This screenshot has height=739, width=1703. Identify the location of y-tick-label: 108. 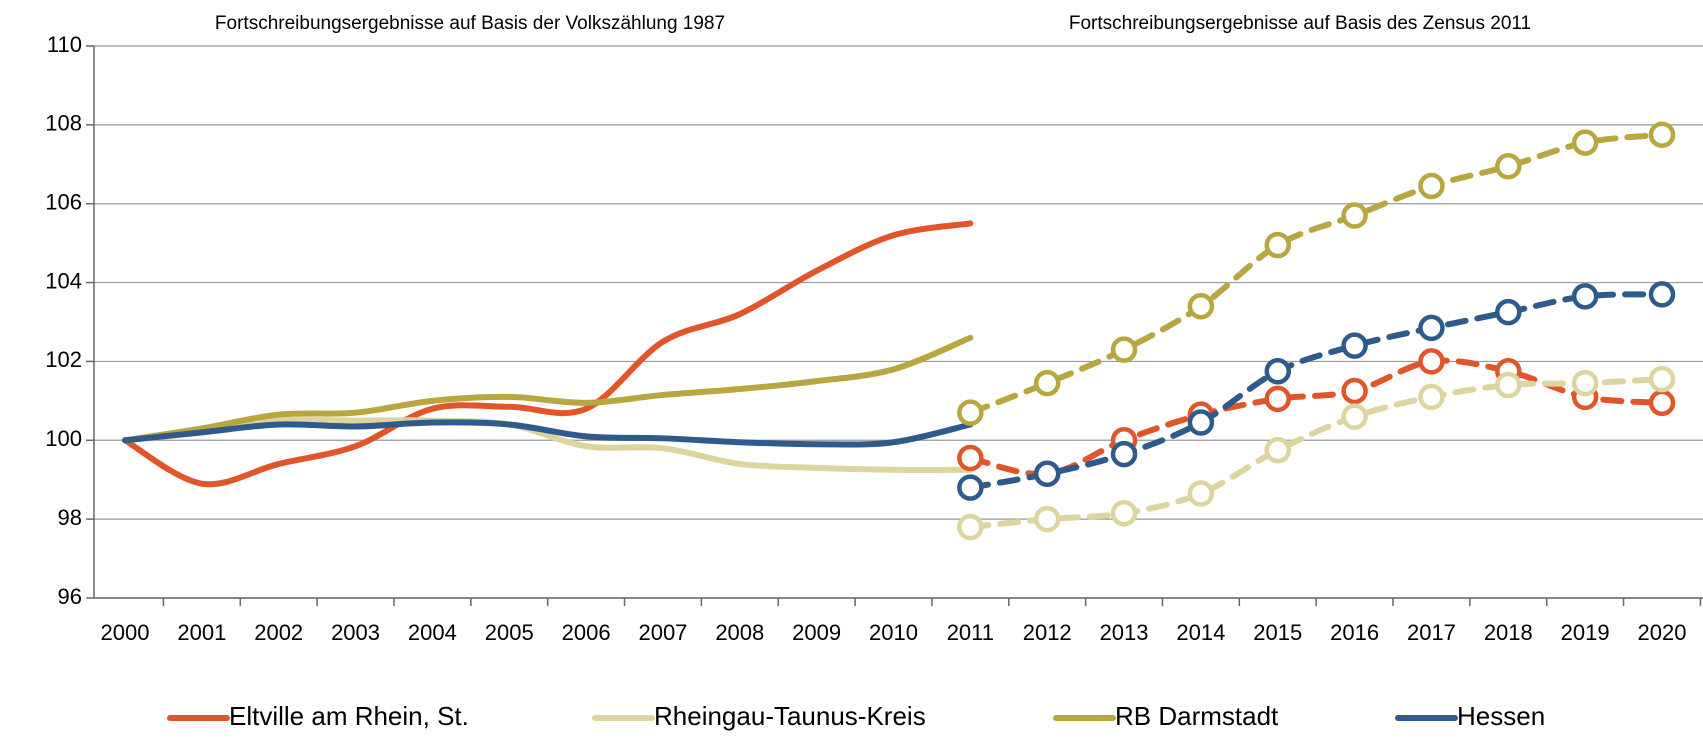
(63, 123).